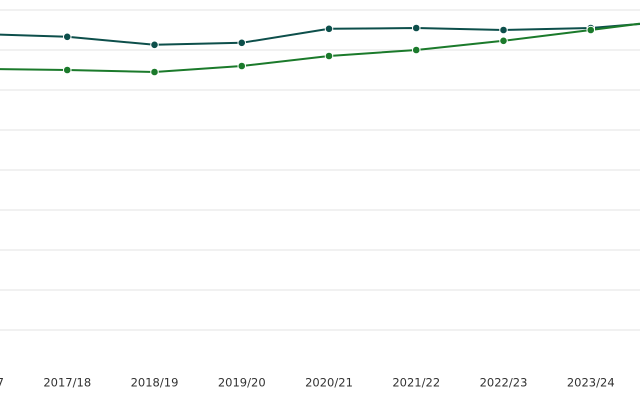 The width and height of the screenshot is (640, 400). What do you see at coordinates (155, 383) in the screenshot?
I see `x-tick-label: 2018/19` at bounding box center [155, 383].